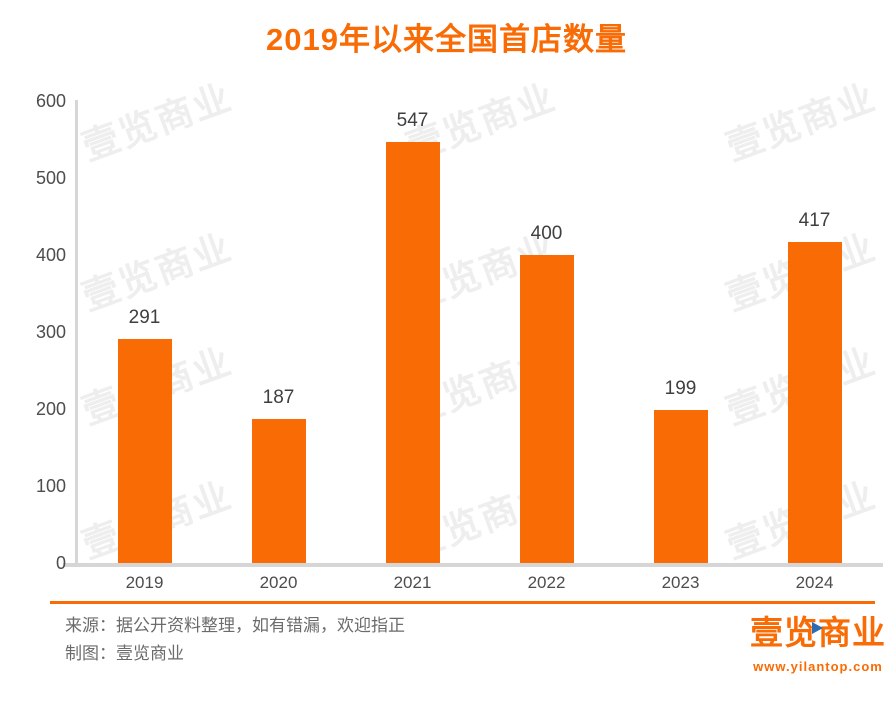 The image size is (893, 712). I want to click on bar-value-label: 400, so click(546, 233).